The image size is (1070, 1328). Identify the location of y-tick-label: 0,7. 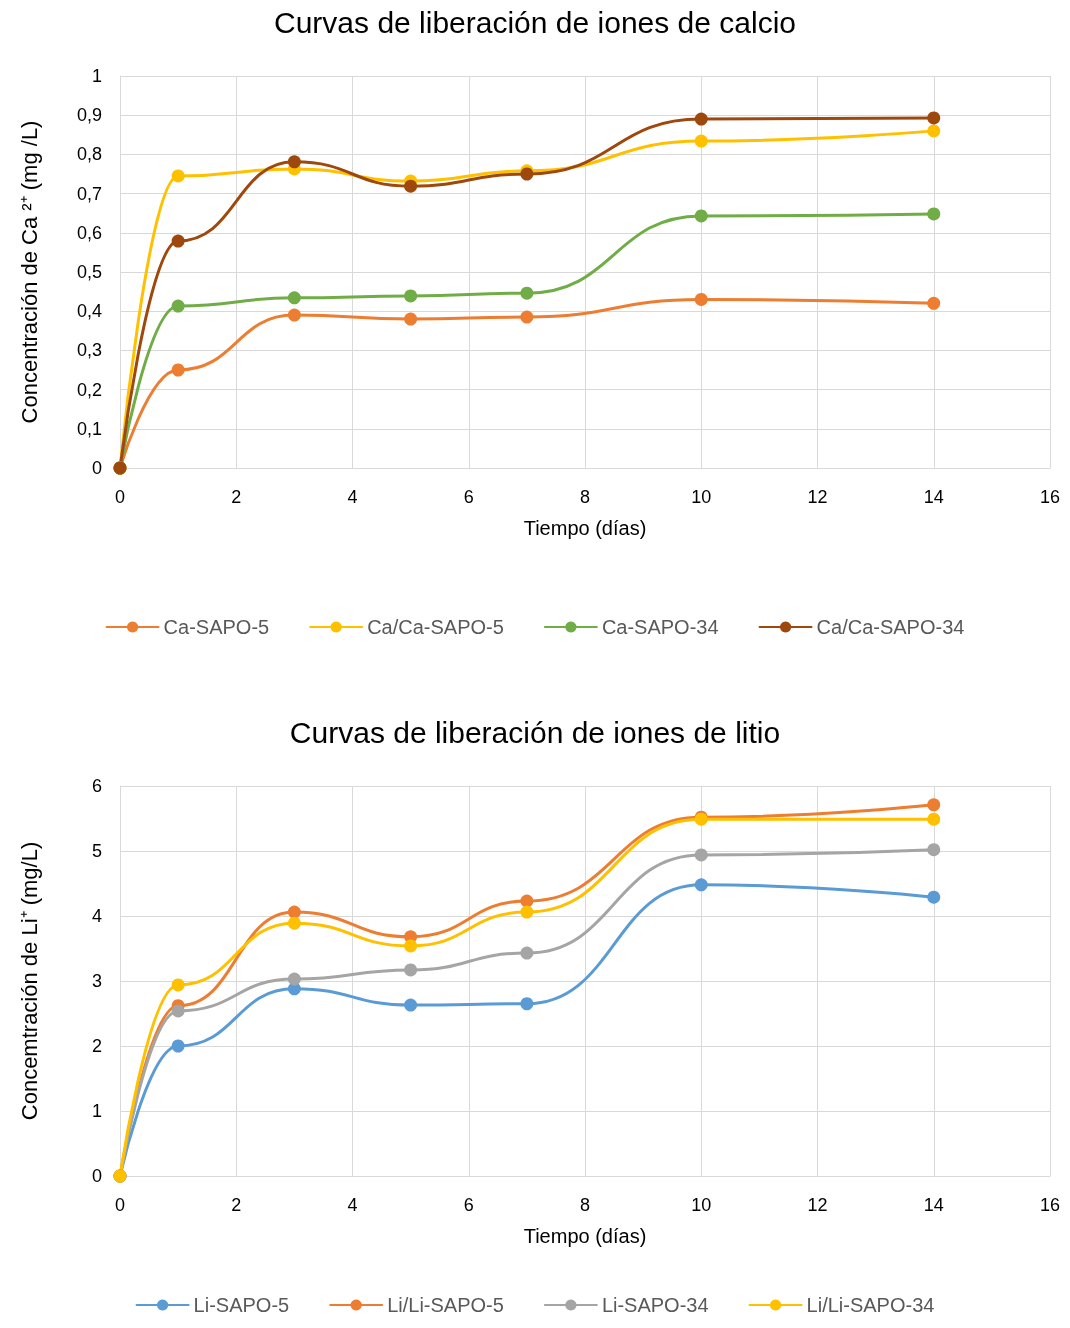
(89, 193).